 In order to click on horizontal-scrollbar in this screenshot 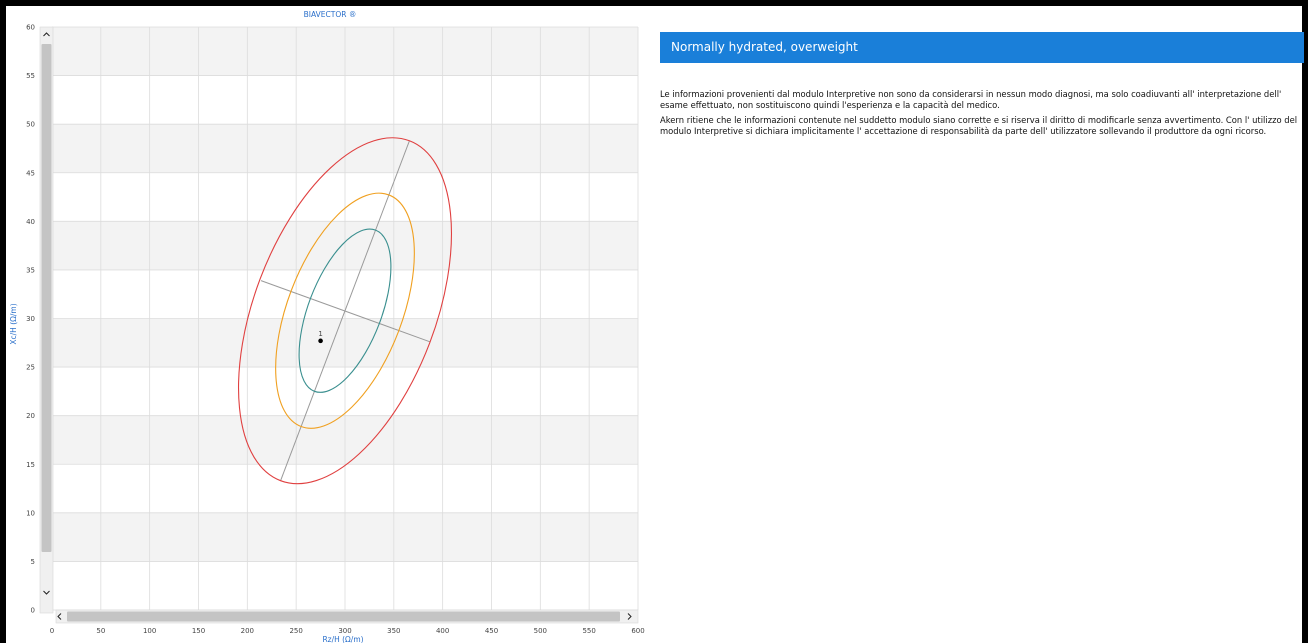, I will do `click(347, 616)`.